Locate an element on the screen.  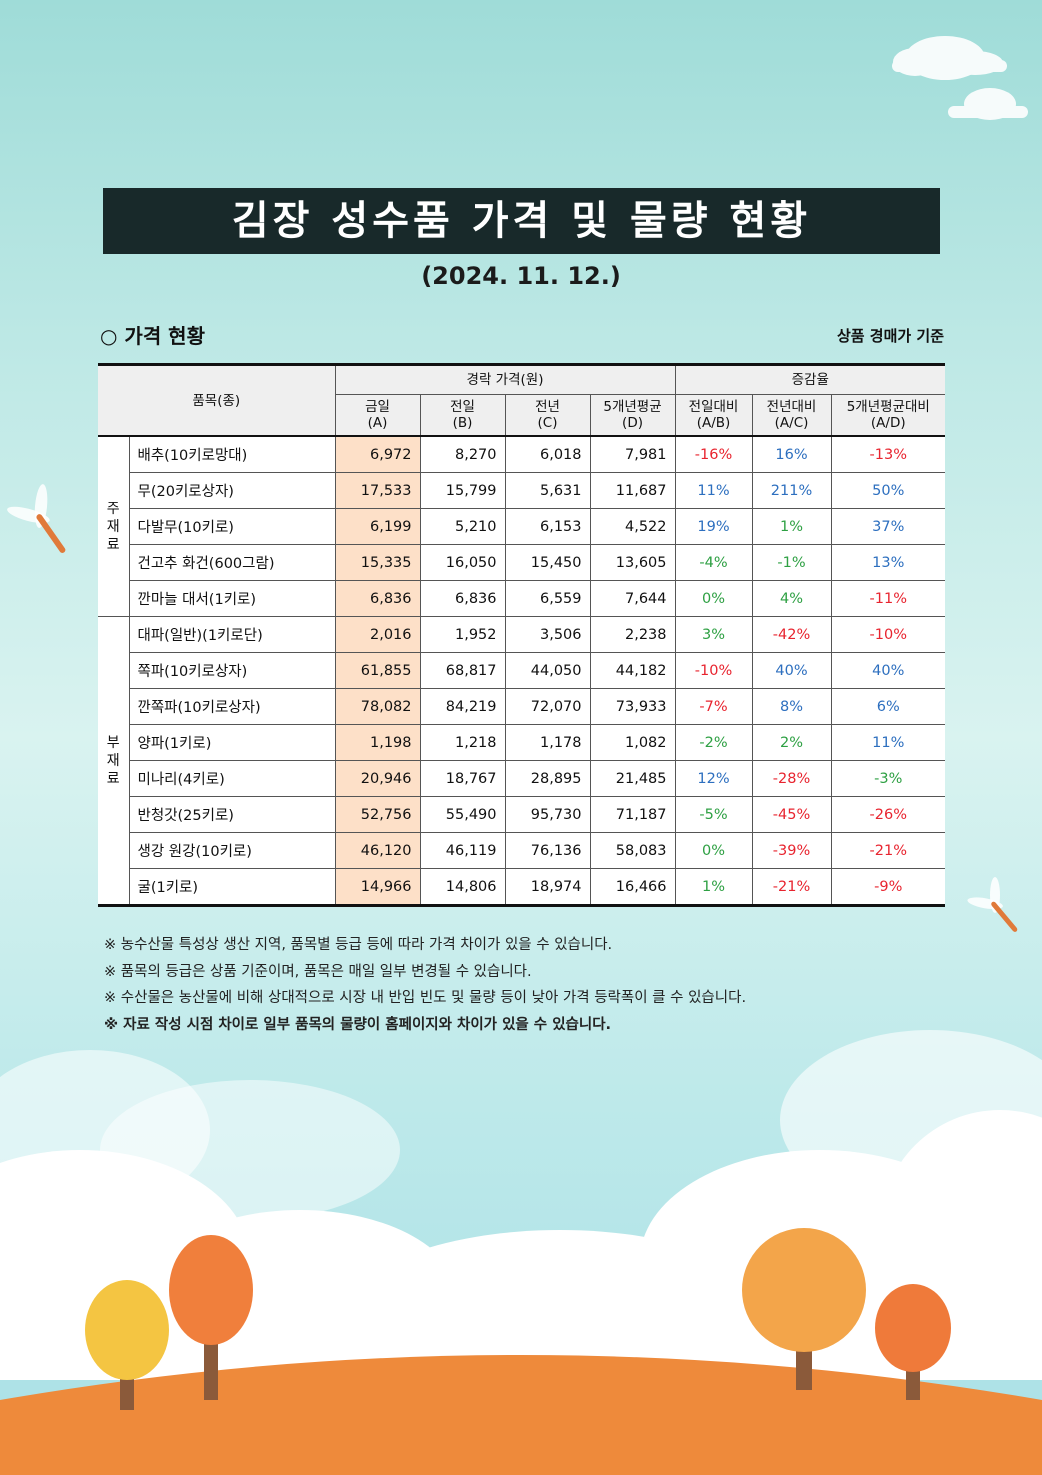
price-a: 52,756 is located at coordinates (377, 814).